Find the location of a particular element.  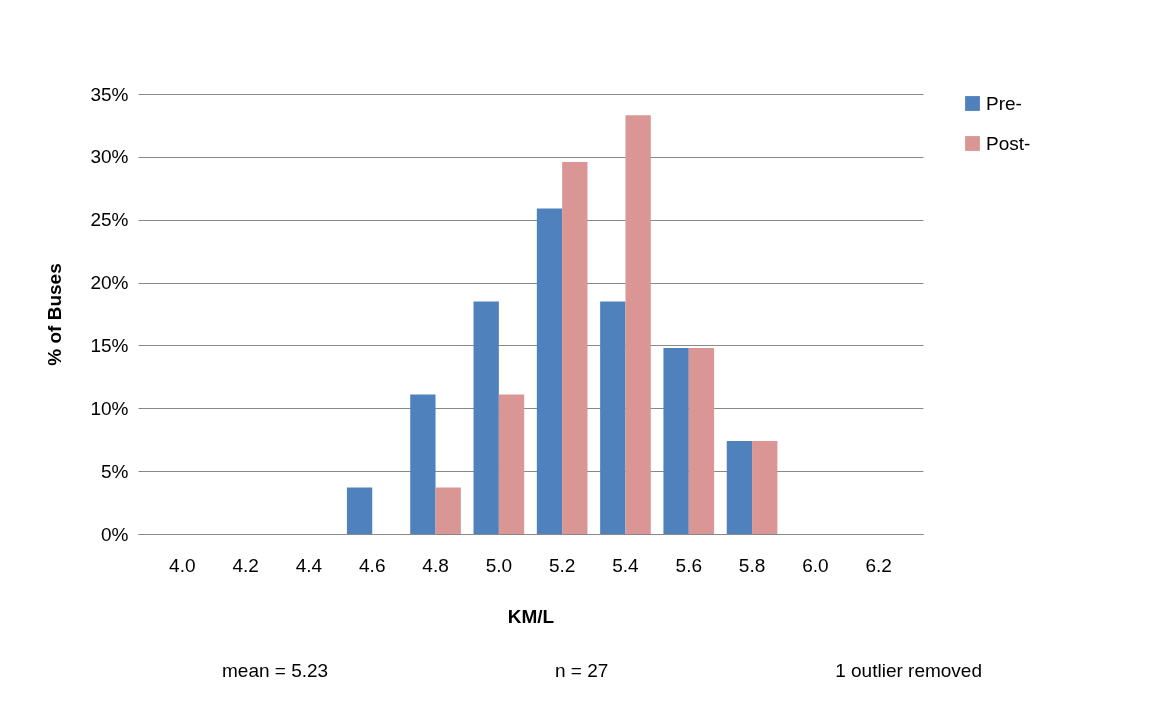

y-tick-label: 0% is located at coordinates (115, 534).